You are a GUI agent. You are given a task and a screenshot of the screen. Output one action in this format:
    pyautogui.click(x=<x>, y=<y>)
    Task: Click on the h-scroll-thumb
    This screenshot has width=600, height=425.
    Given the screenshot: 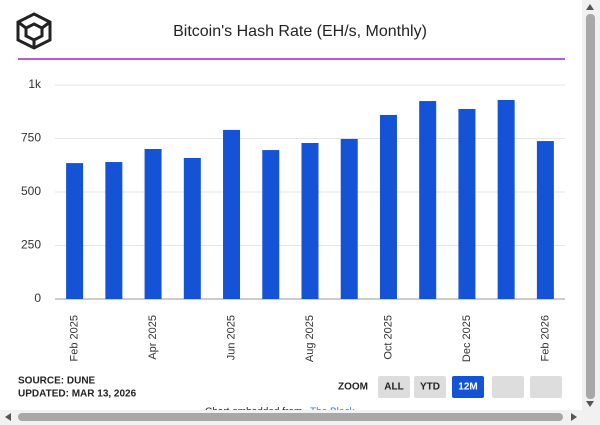 What is the action you would take?
    pyautogui.click(x=290, y=417)
    